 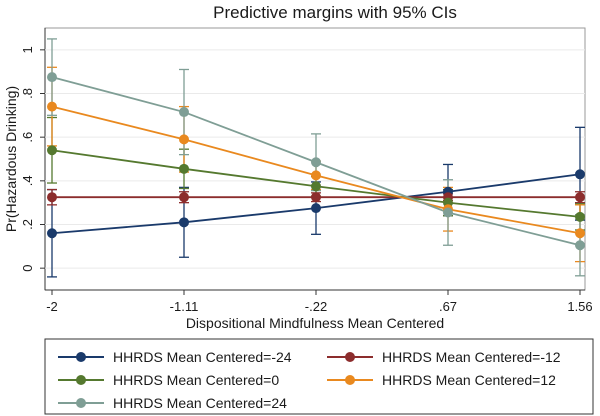 What do you see at coordinates (52, 306) in the screenshot?
I see `x-tick-label: -2` at bounding box center [52, 306].